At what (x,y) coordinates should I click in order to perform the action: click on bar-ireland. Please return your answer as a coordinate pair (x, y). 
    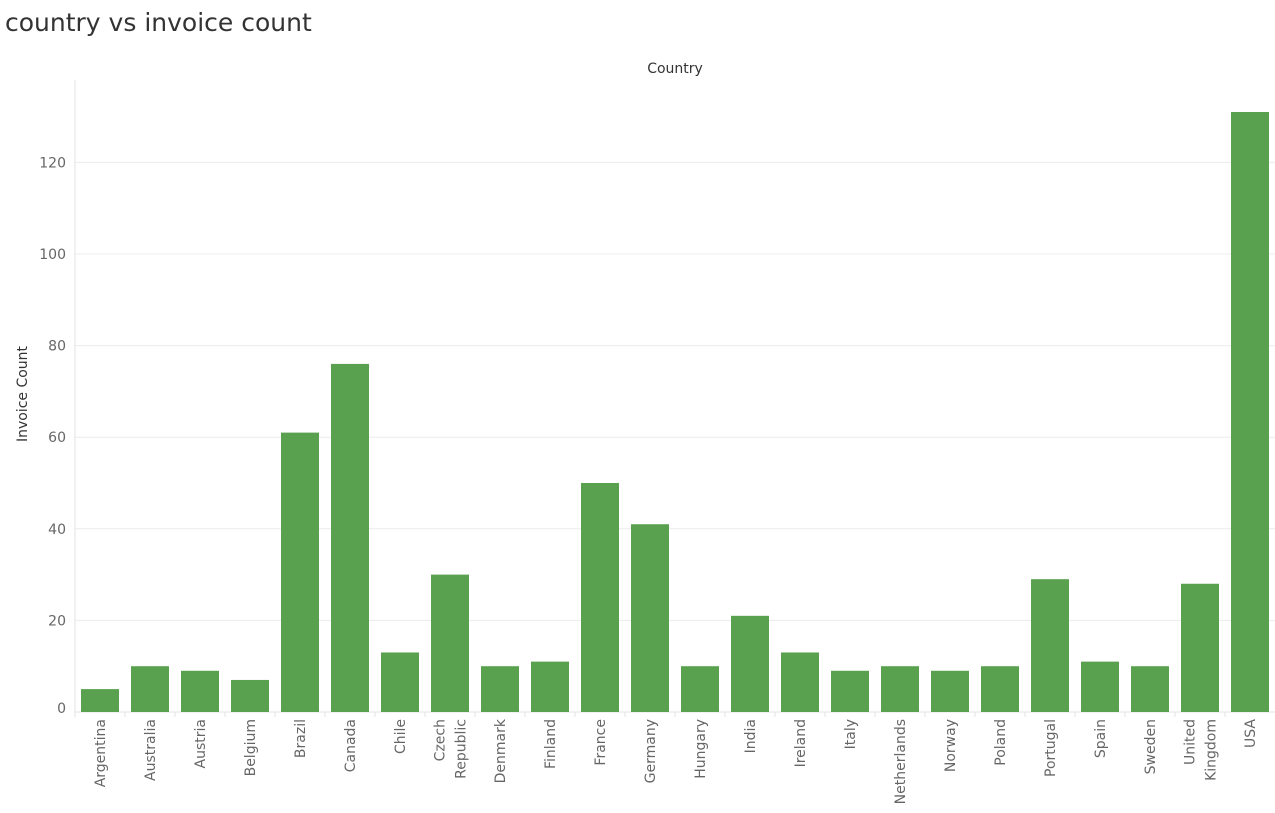
    Looking at the image, I should click on (800, 682).